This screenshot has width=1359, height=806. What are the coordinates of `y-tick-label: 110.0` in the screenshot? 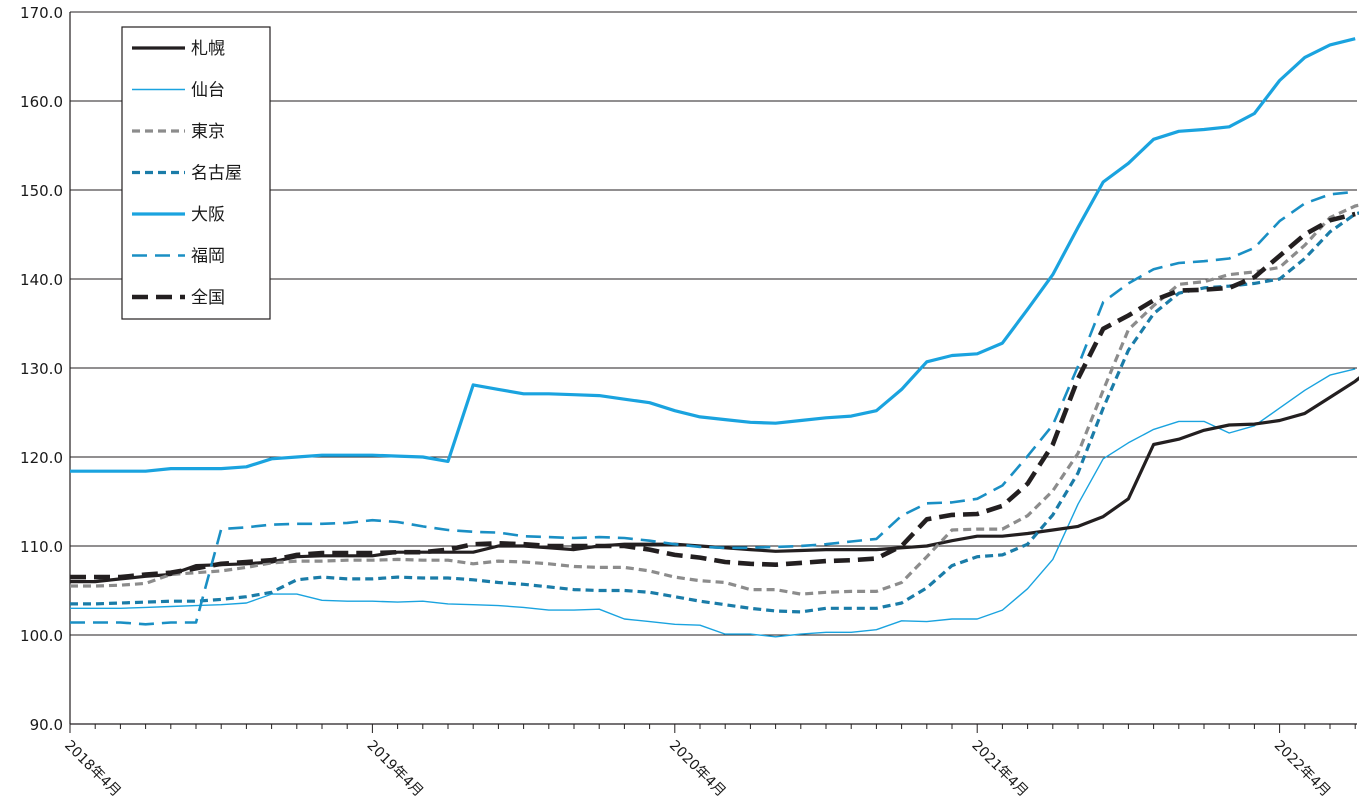 It's located at (41, 547).